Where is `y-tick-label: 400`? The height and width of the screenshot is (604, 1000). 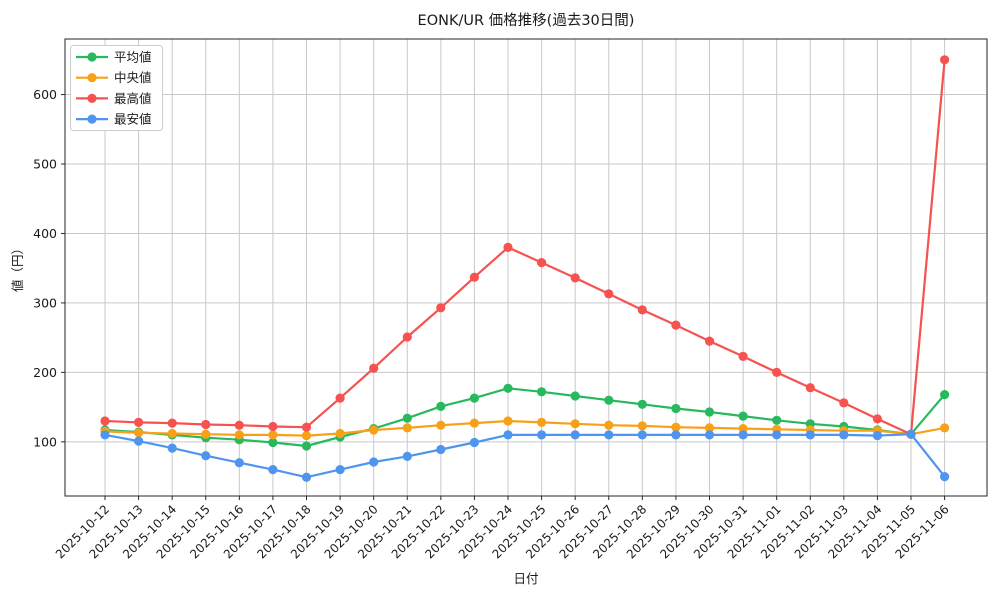 y-tick-label: 400 is located at coordinates (45, 233).